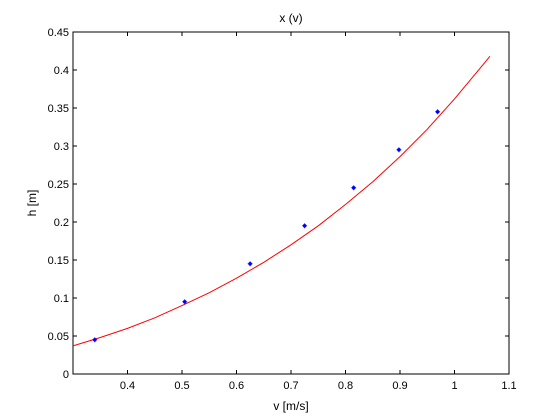  I want to click on y-tick-label: 0.05, so click(58, 337).